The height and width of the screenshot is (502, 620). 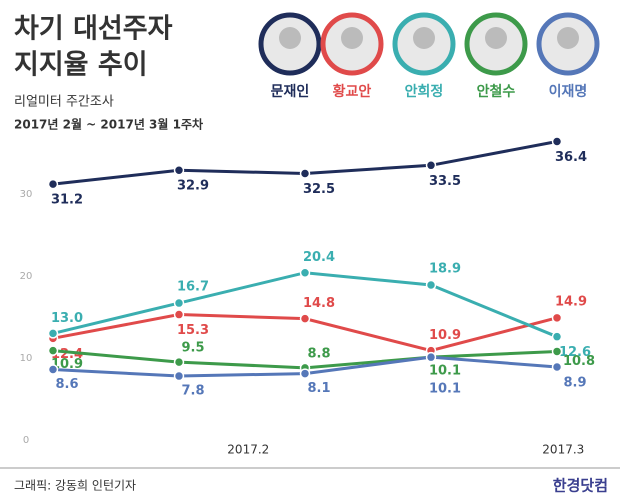 What do you see at coordinates (424, 91) in the screenshot?
I see `legend-label: 안희정` at bounding box center [424, 91].